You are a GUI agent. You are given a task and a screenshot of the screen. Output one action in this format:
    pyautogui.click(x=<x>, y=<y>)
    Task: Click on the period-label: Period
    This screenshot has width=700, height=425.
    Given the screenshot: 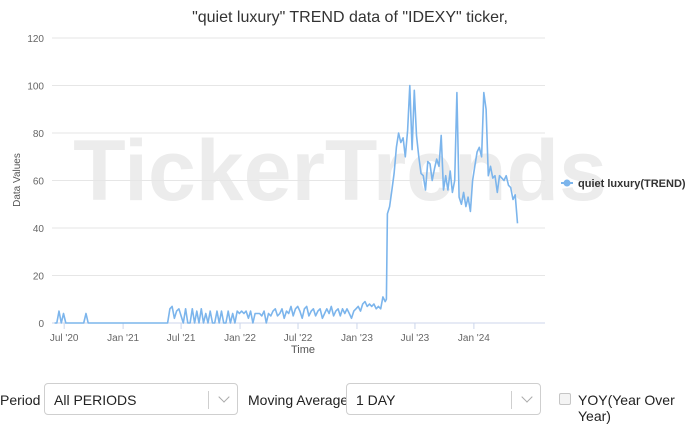 What is the action you would take?
    pyautogui.click(x=20, y=400)
    